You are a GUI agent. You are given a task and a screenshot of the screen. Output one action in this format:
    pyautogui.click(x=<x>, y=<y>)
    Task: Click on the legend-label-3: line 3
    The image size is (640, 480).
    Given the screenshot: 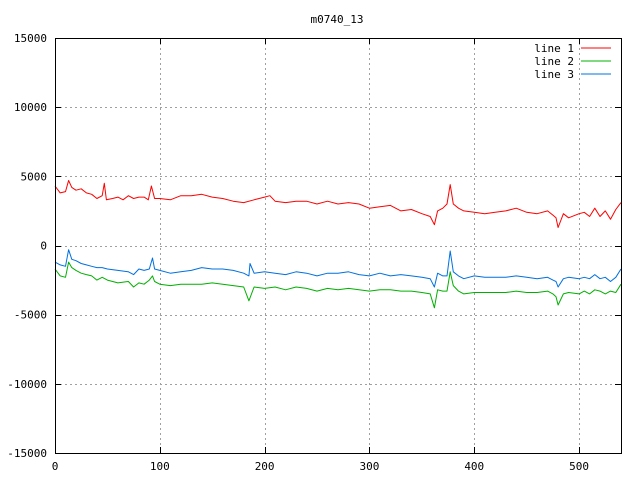 What is the action you would take?
    pyautogui.click(x=554, y=74)
    